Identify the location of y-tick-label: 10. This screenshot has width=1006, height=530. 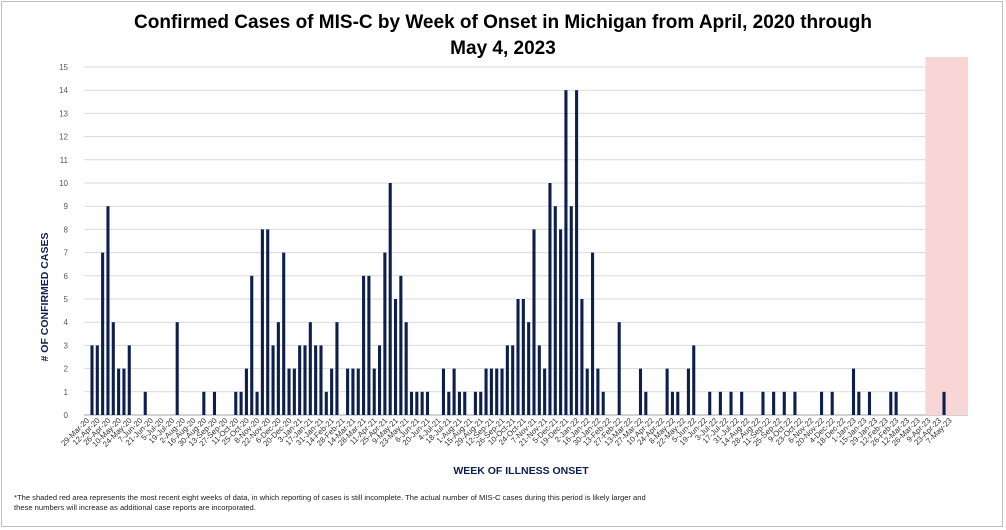
(63, 183).